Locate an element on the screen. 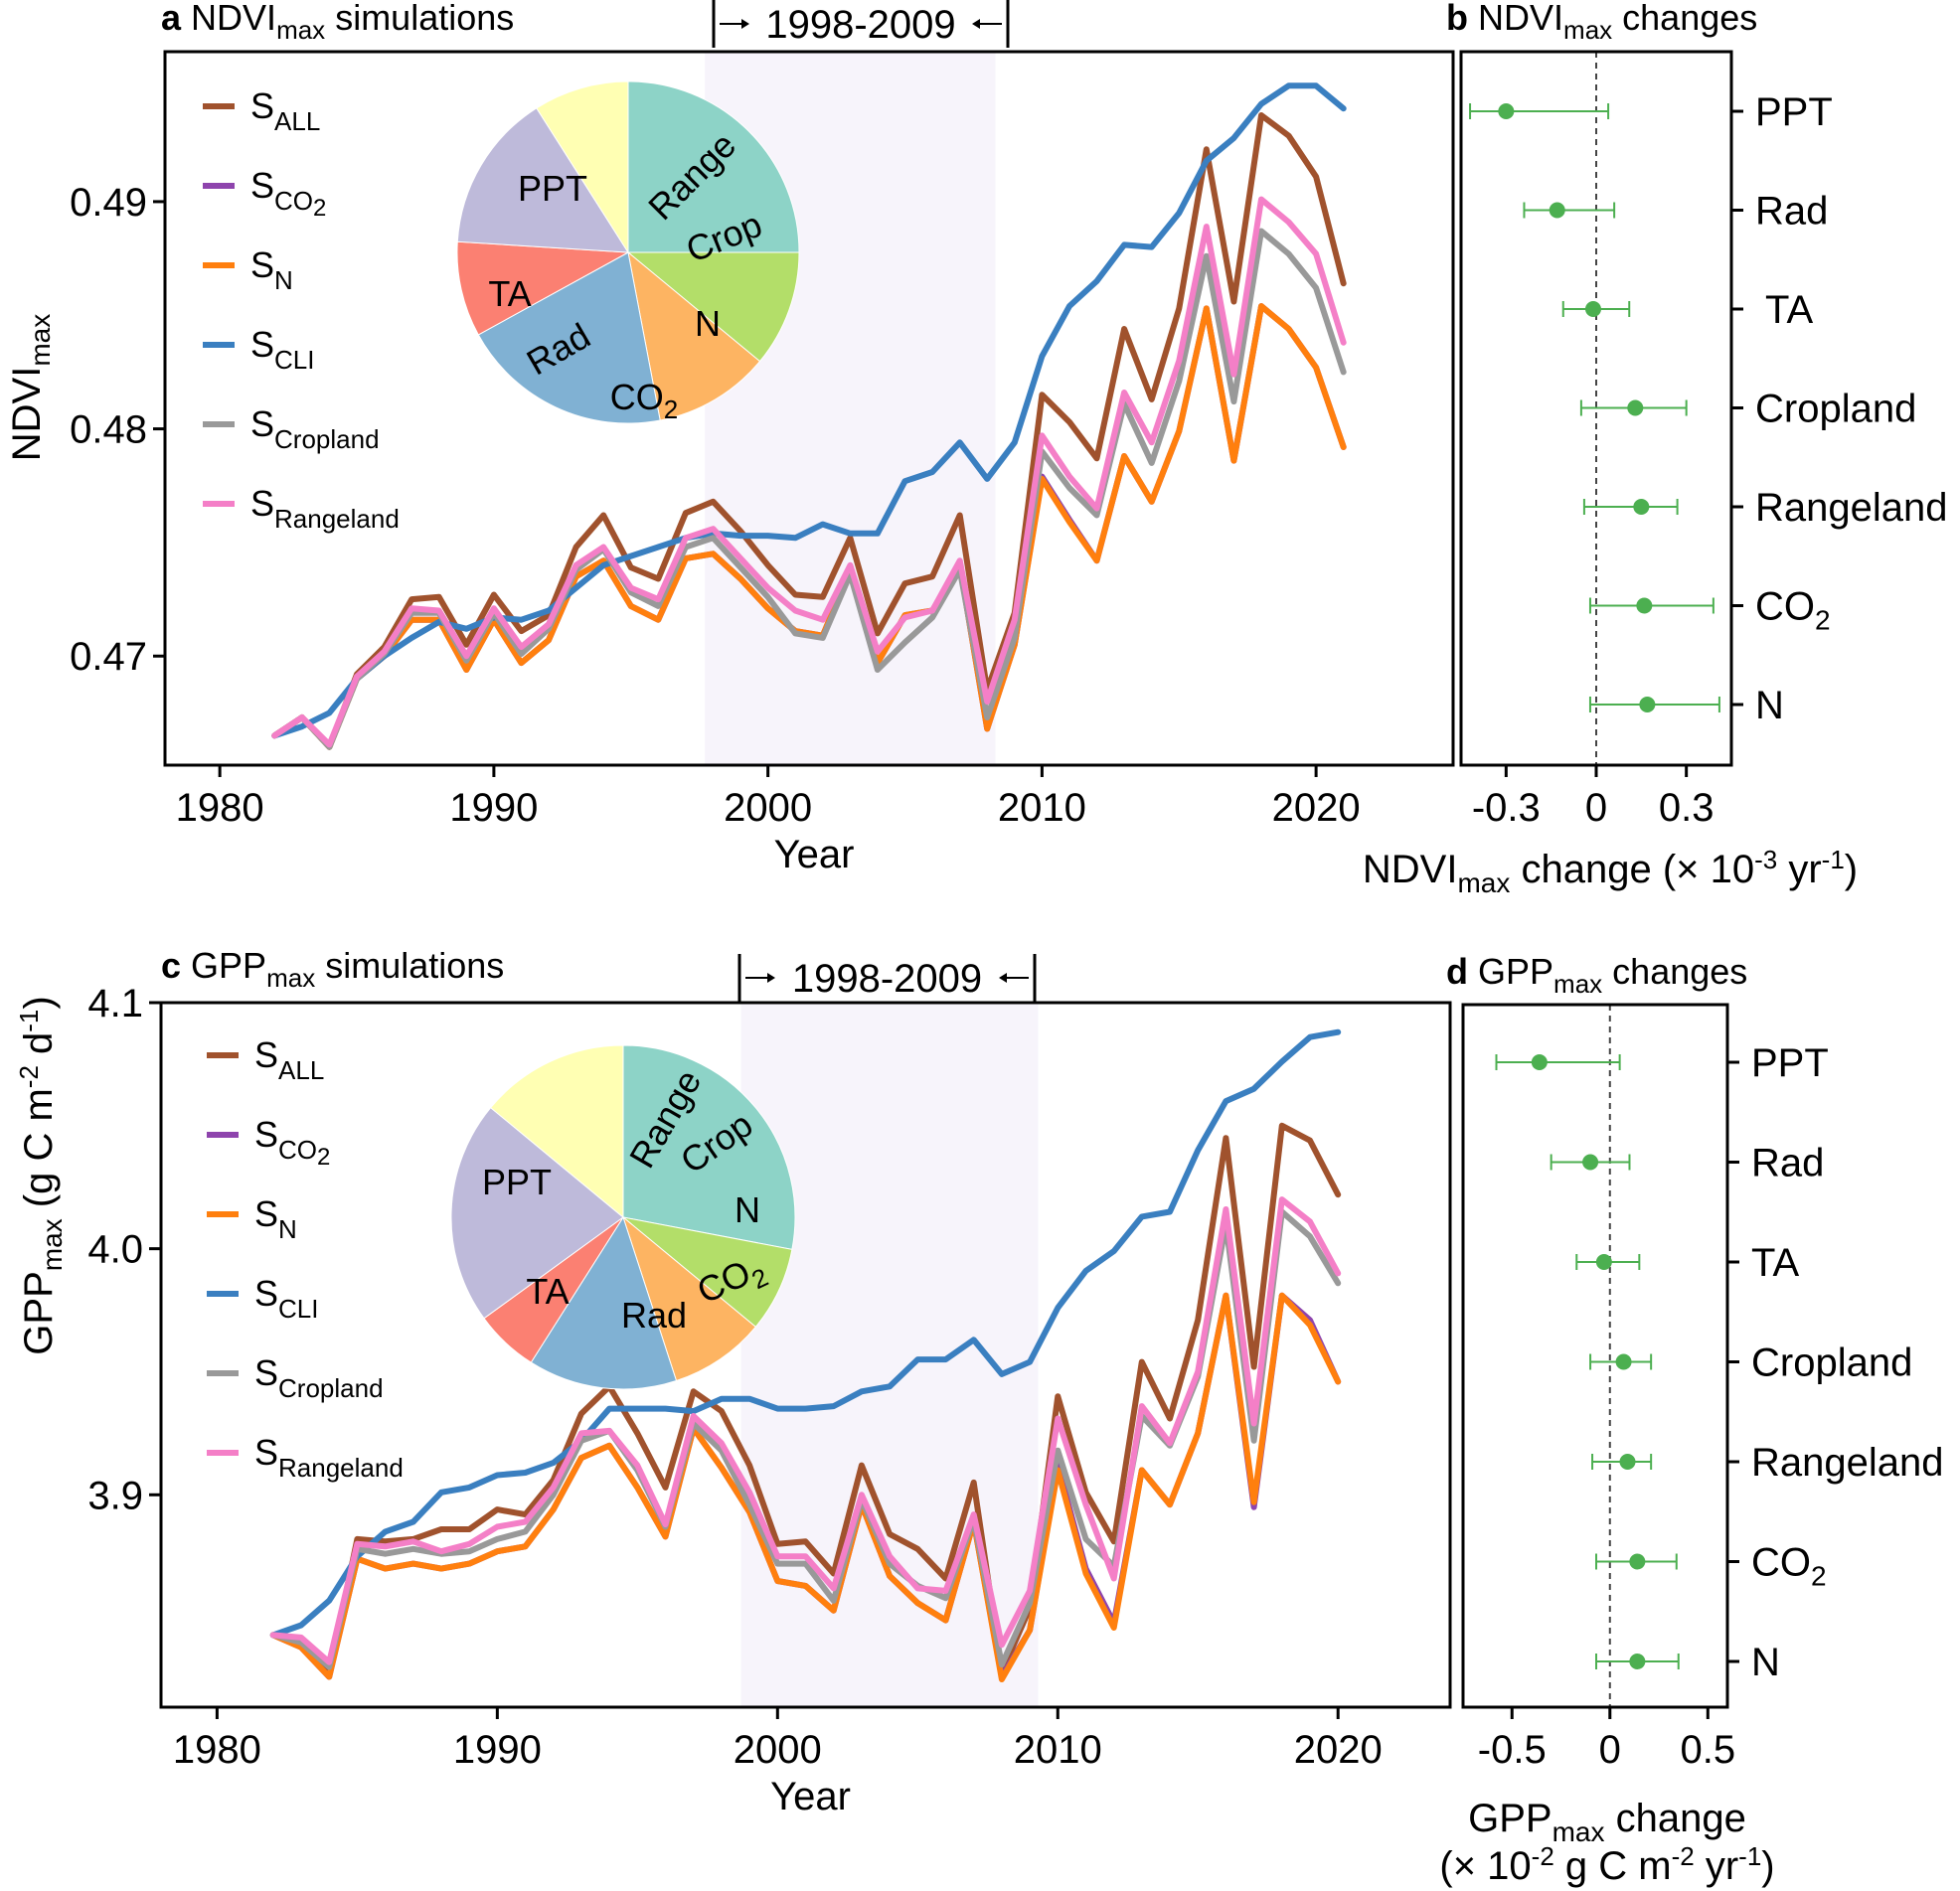 This screenshot has width=1960, height=1891. x-axis-units-c: yr is located at coordinates (1717, 1866).